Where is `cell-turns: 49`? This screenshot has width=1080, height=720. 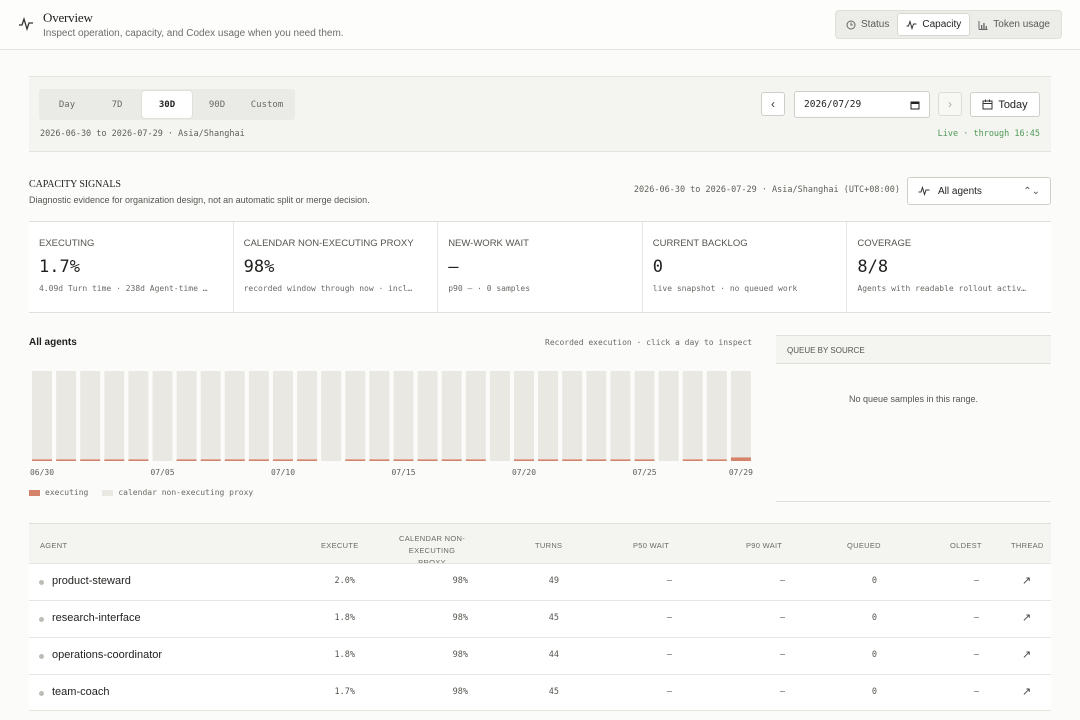
cell-turns: 49 is located at coordinates (553, 581).